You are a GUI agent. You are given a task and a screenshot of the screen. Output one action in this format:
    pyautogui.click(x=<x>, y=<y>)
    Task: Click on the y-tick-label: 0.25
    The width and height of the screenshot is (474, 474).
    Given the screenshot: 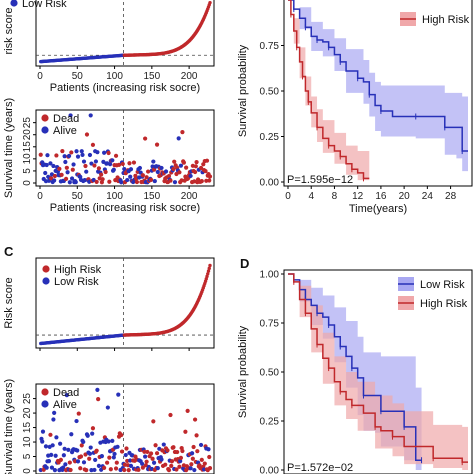 What is the action you would take?
    pyautogui.click(x=270, y=422)
    